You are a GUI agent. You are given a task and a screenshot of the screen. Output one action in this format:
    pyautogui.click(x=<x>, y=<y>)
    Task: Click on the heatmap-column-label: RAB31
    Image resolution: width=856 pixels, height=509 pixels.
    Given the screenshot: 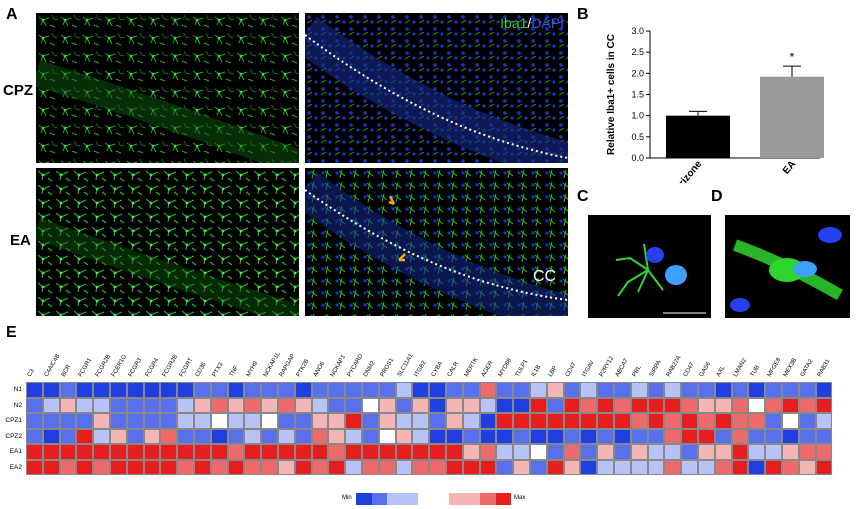 What is the action you would take?
    pyautogui.click(x=824, y=368)
    